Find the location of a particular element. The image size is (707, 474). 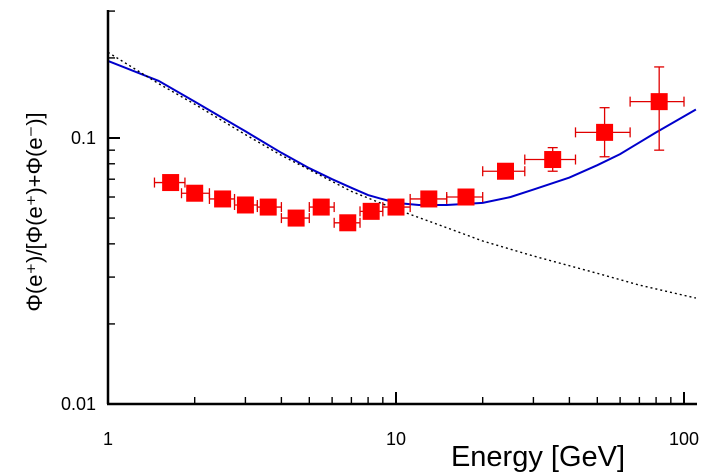

y-axis-title: Φ(e⁺)/[Φ(e⁺)+Φ(e⁻)] is located at coordinates (34, 211).